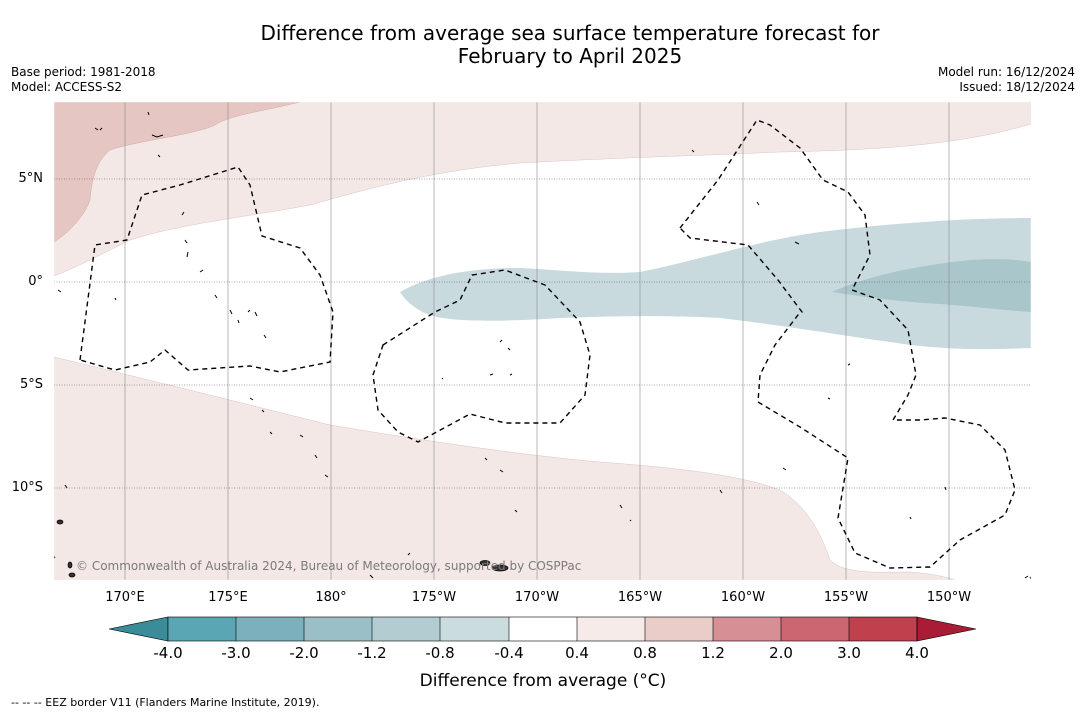 This screenshot has height=713, width=1085. Describe the element at coordinates (168, 653) in the screenshot. I see `colorbar-tick: -4.0` at that location.